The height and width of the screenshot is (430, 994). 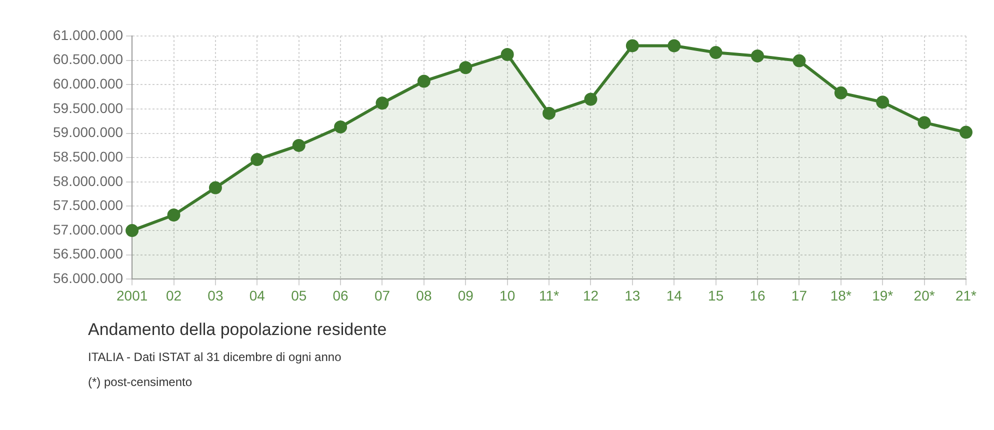 What do you see at coordinates (257, 295) in the screenshot?
I see `x-tick-label: 04` at bounding box center [257, 295].